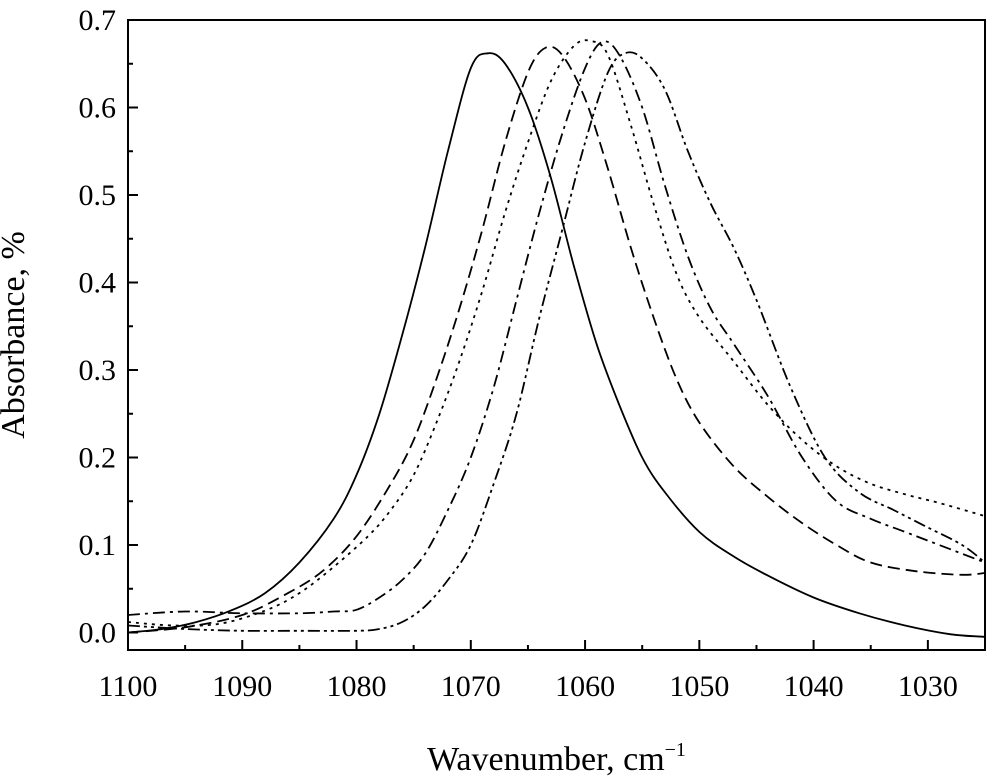 The width and height of the screenshot is (1006, 783). What do you see at coordinates (98, 283) in the screenshot?
I see `y-tick-label: 0.4` at bounding box center [98, 283].